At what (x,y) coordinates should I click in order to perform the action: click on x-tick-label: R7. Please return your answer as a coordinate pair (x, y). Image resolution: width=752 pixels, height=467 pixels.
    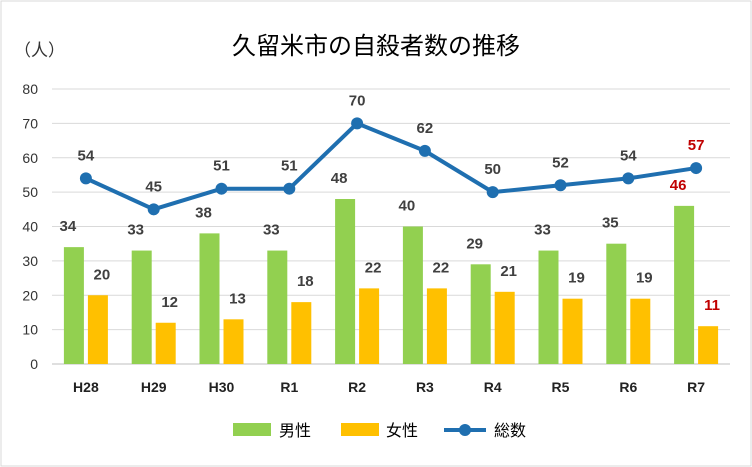
    Looking at the image, I should click on (696, 387).